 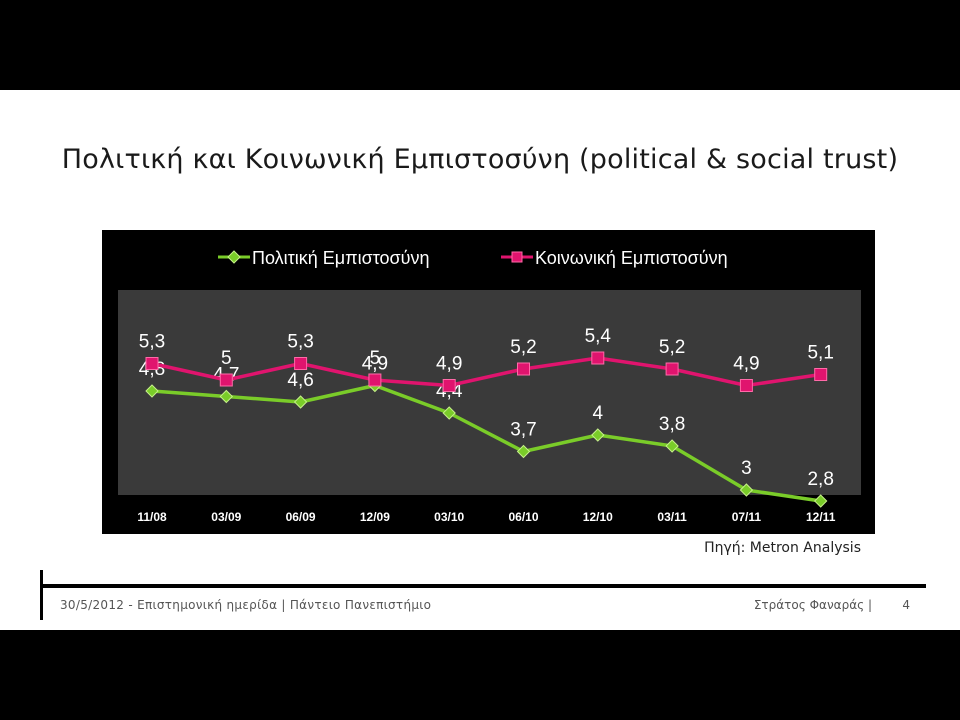 I want to click on footer-divider, so click(x=483, y=586).